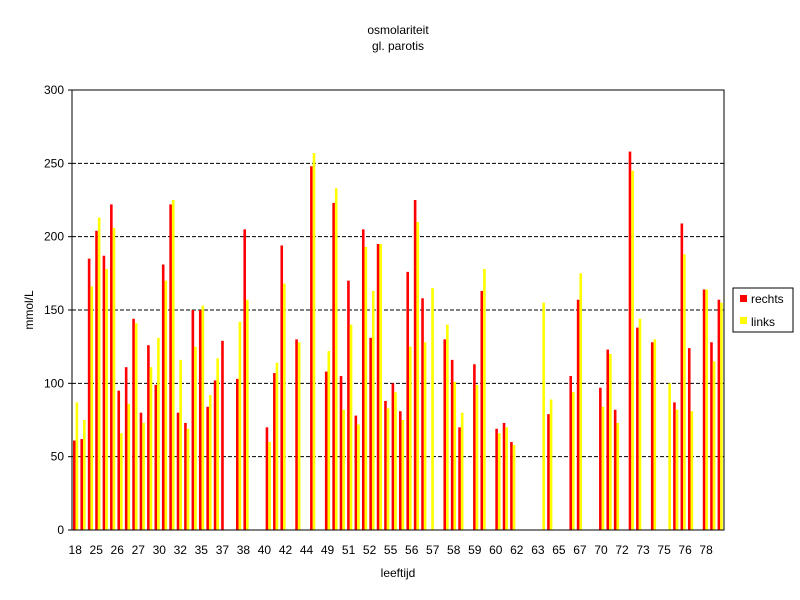 This screenshot has width=800, height=600. I want to click on legend-label-links: links, so click(763, 322).